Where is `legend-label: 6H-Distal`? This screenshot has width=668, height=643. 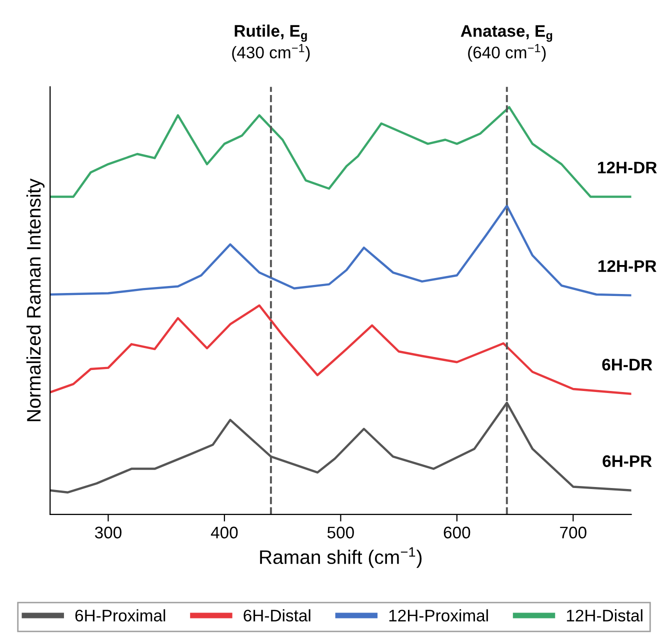
legend-label: 6H-Distal is located at coordinates (277, 615).